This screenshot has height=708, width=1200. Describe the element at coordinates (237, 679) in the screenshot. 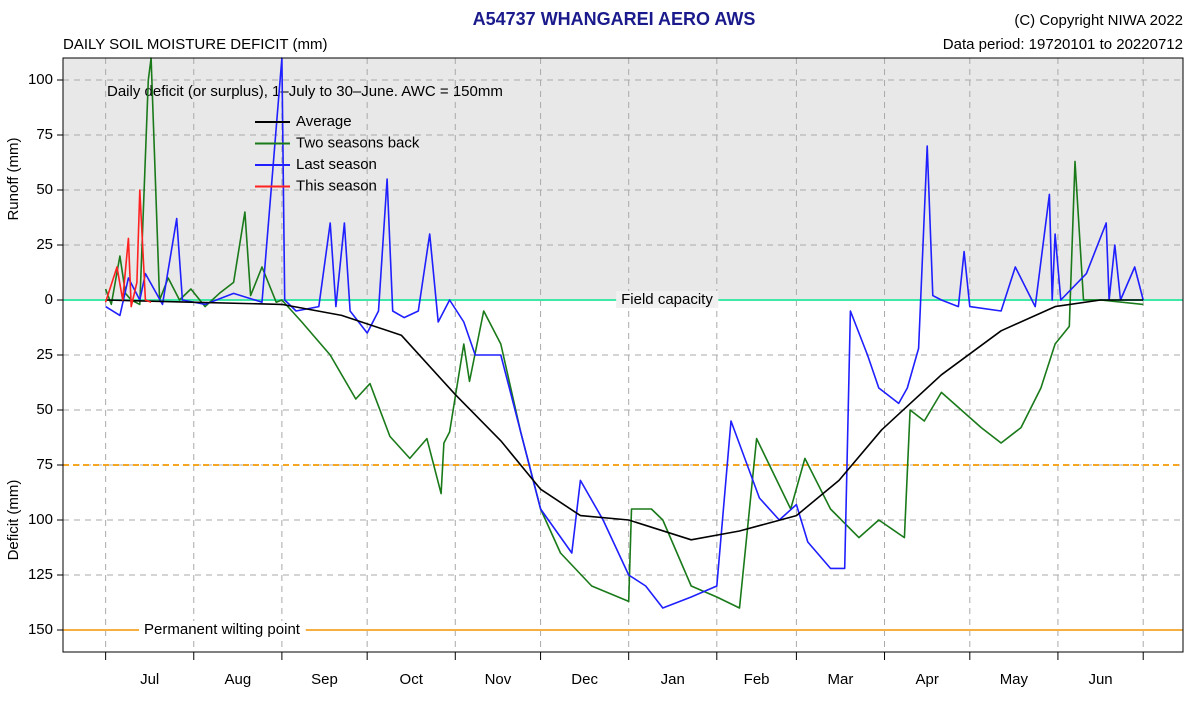

I see `x-tick-label: Aug` at that location.